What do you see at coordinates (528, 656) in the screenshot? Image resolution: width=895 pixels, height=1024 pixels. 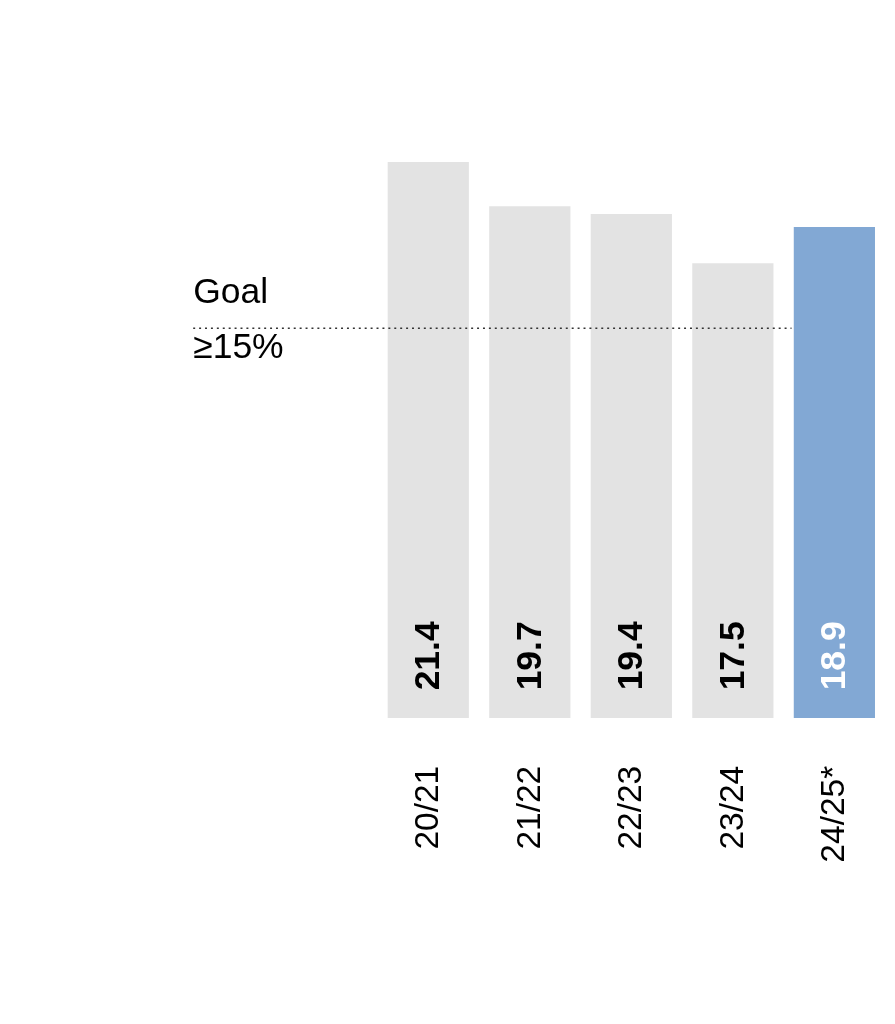 I see `data-label: 19.7` at bounding box center [528, 656].